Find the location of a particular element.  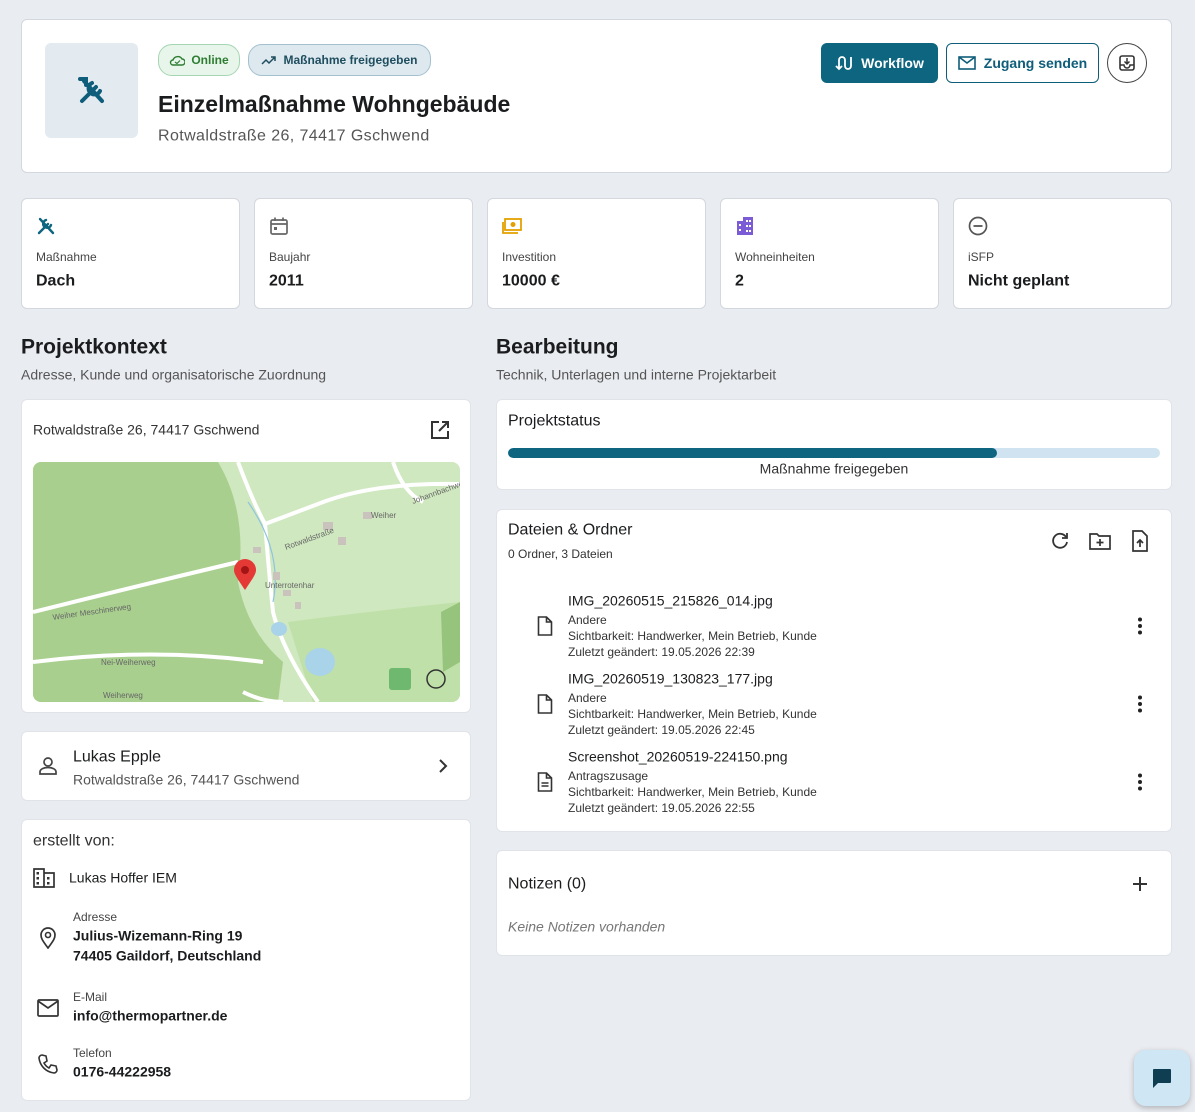

send-access-button: Zugang senden is located at coordinates (1022, 63).